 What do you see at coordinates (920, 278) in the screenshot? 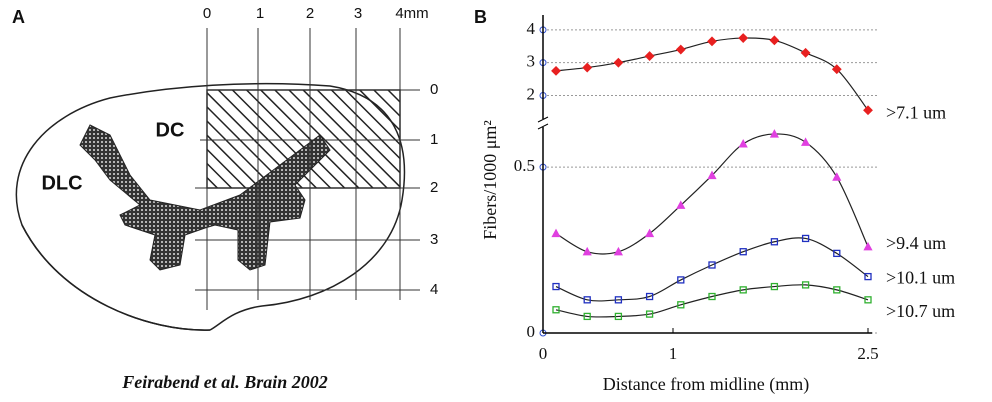
I see `legend-label: >10.1 um` at bounding box center [920, 278].